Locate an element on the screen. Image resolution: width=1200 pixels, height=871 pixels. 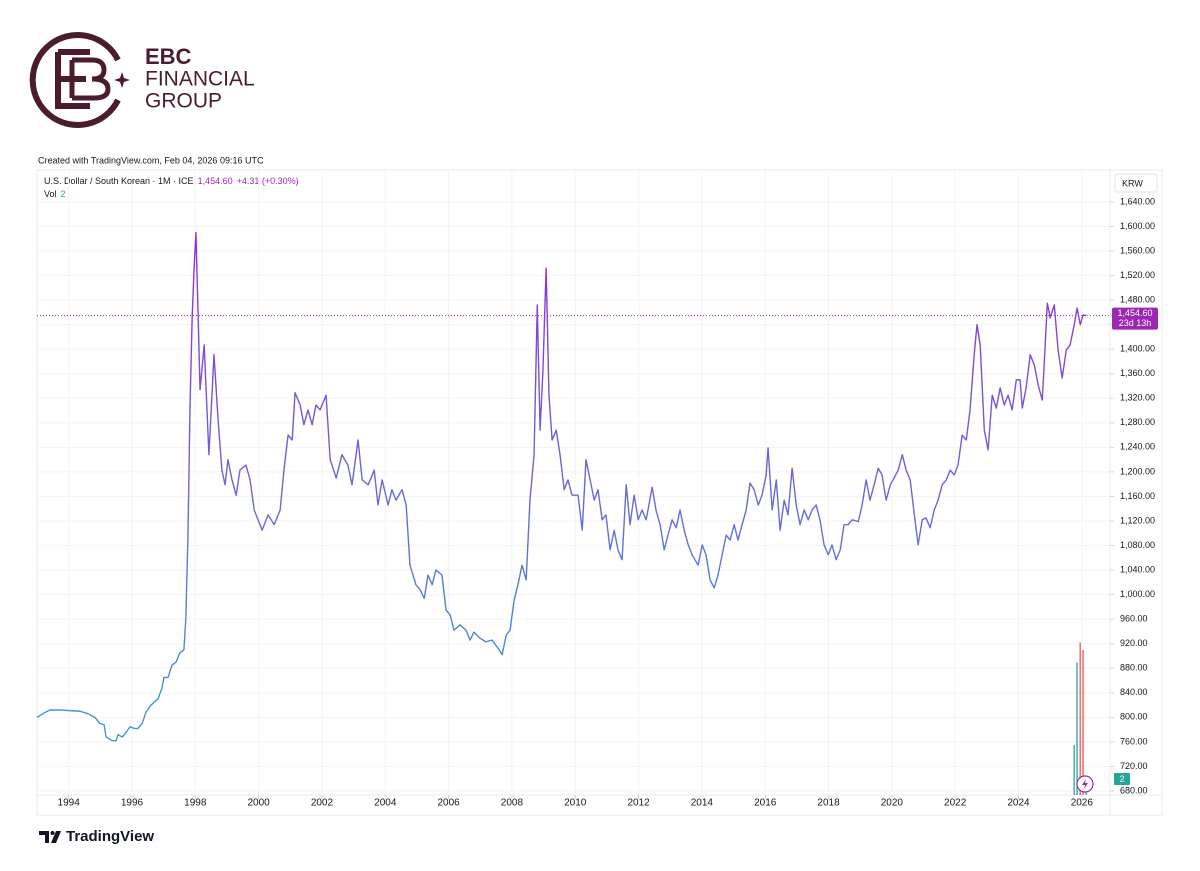
symbol-name: U.S. Dollar / South Korean · 1M · ICE is located at coordinates (119, 181).